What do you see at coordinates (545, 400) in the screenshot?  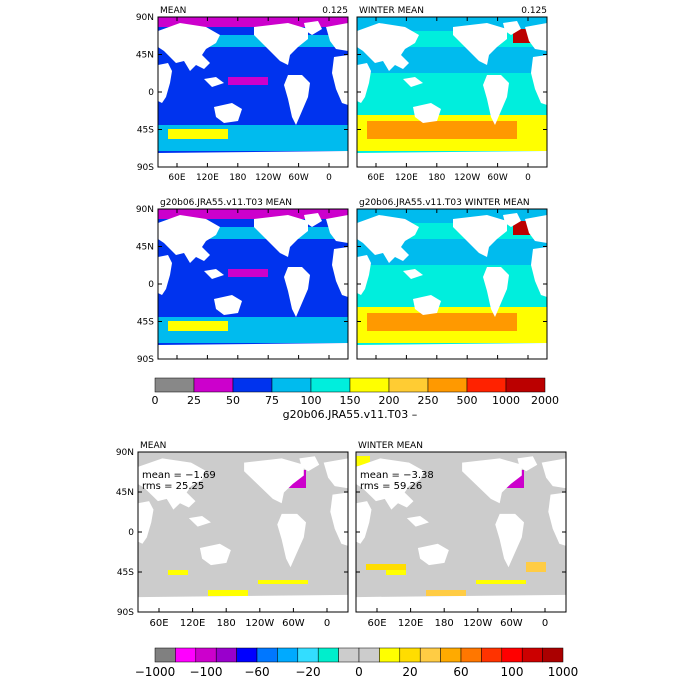 I see `colorbar-label: 2000` at bounding box center [545, 400].